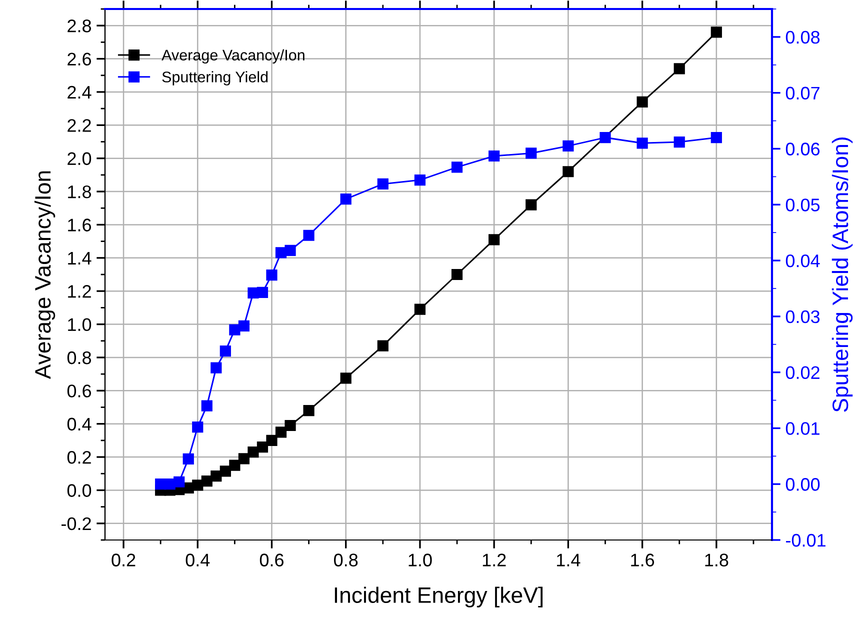 The height and width of the screenshot is (625, 866). I want to click on x-tick-label: 1.2, so click(494, 560).